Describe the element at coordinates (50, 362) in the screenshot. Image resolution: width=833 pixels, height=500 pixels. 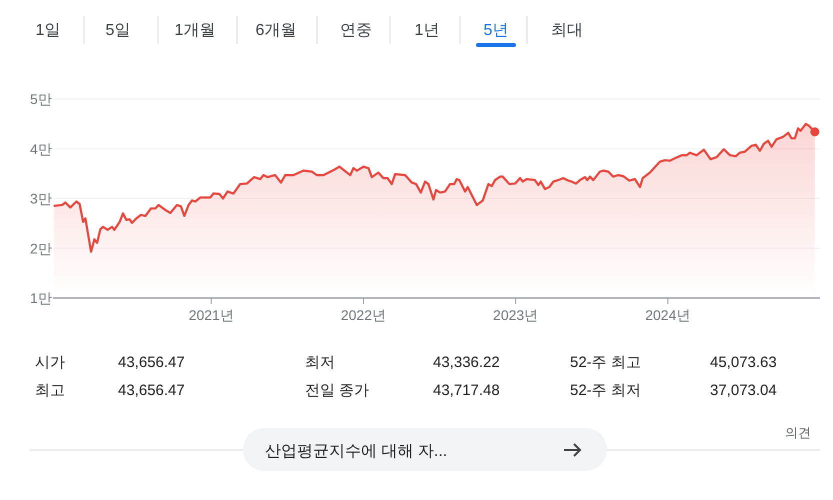
I see `text: 시가` at that location.